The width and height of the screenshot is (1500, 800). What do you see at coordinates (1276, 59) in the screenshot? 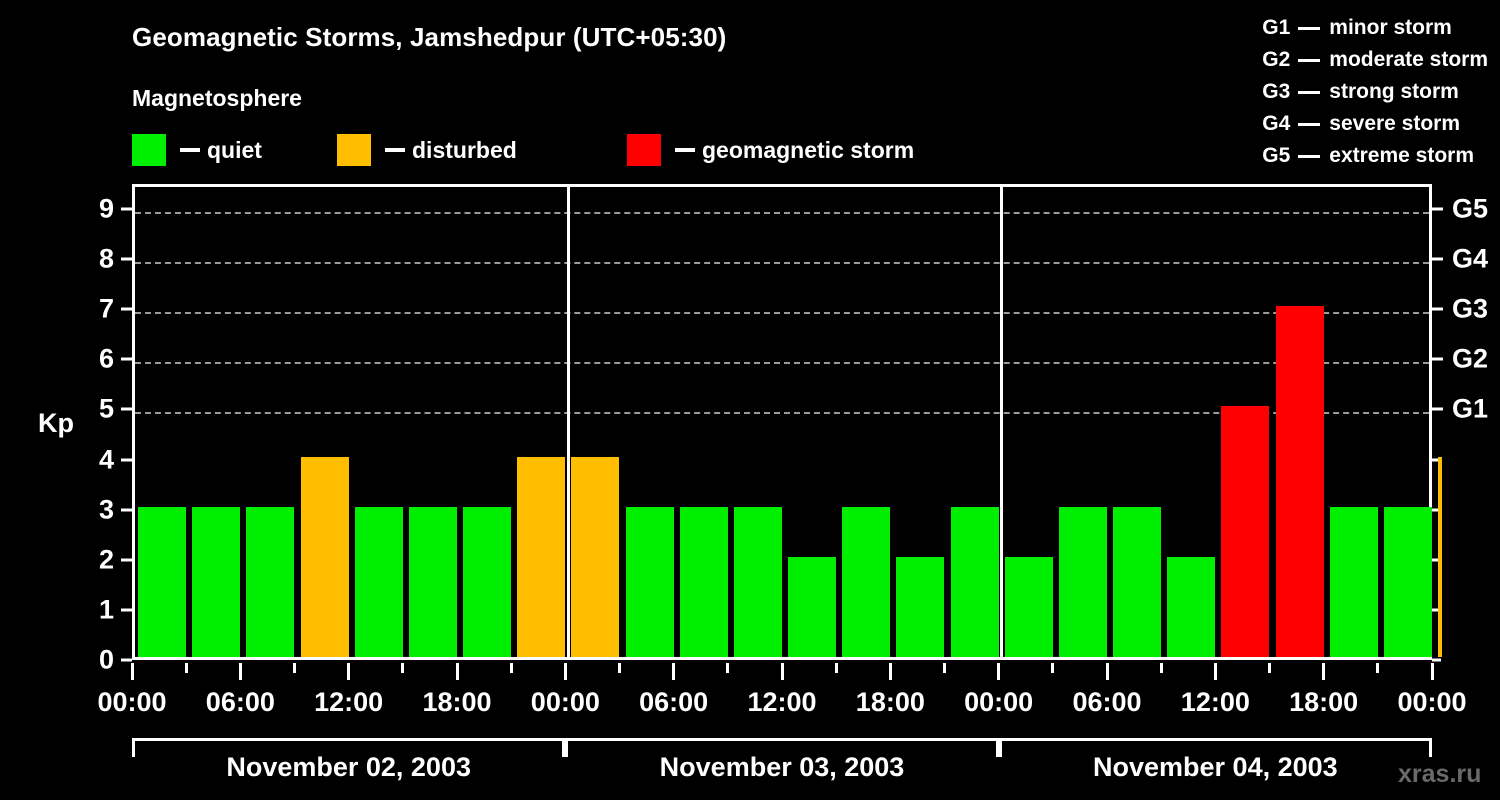
I see `g-code: G2` at bounding box center [1276, 59].